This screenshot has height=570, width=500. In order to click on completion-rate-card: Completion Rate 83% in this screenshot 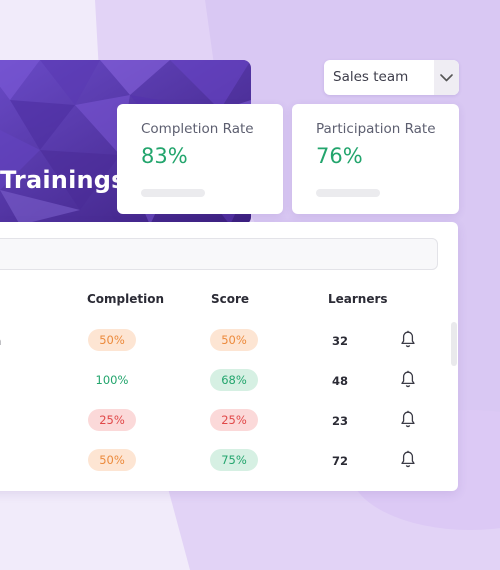, I will do `click(200, 159)`.